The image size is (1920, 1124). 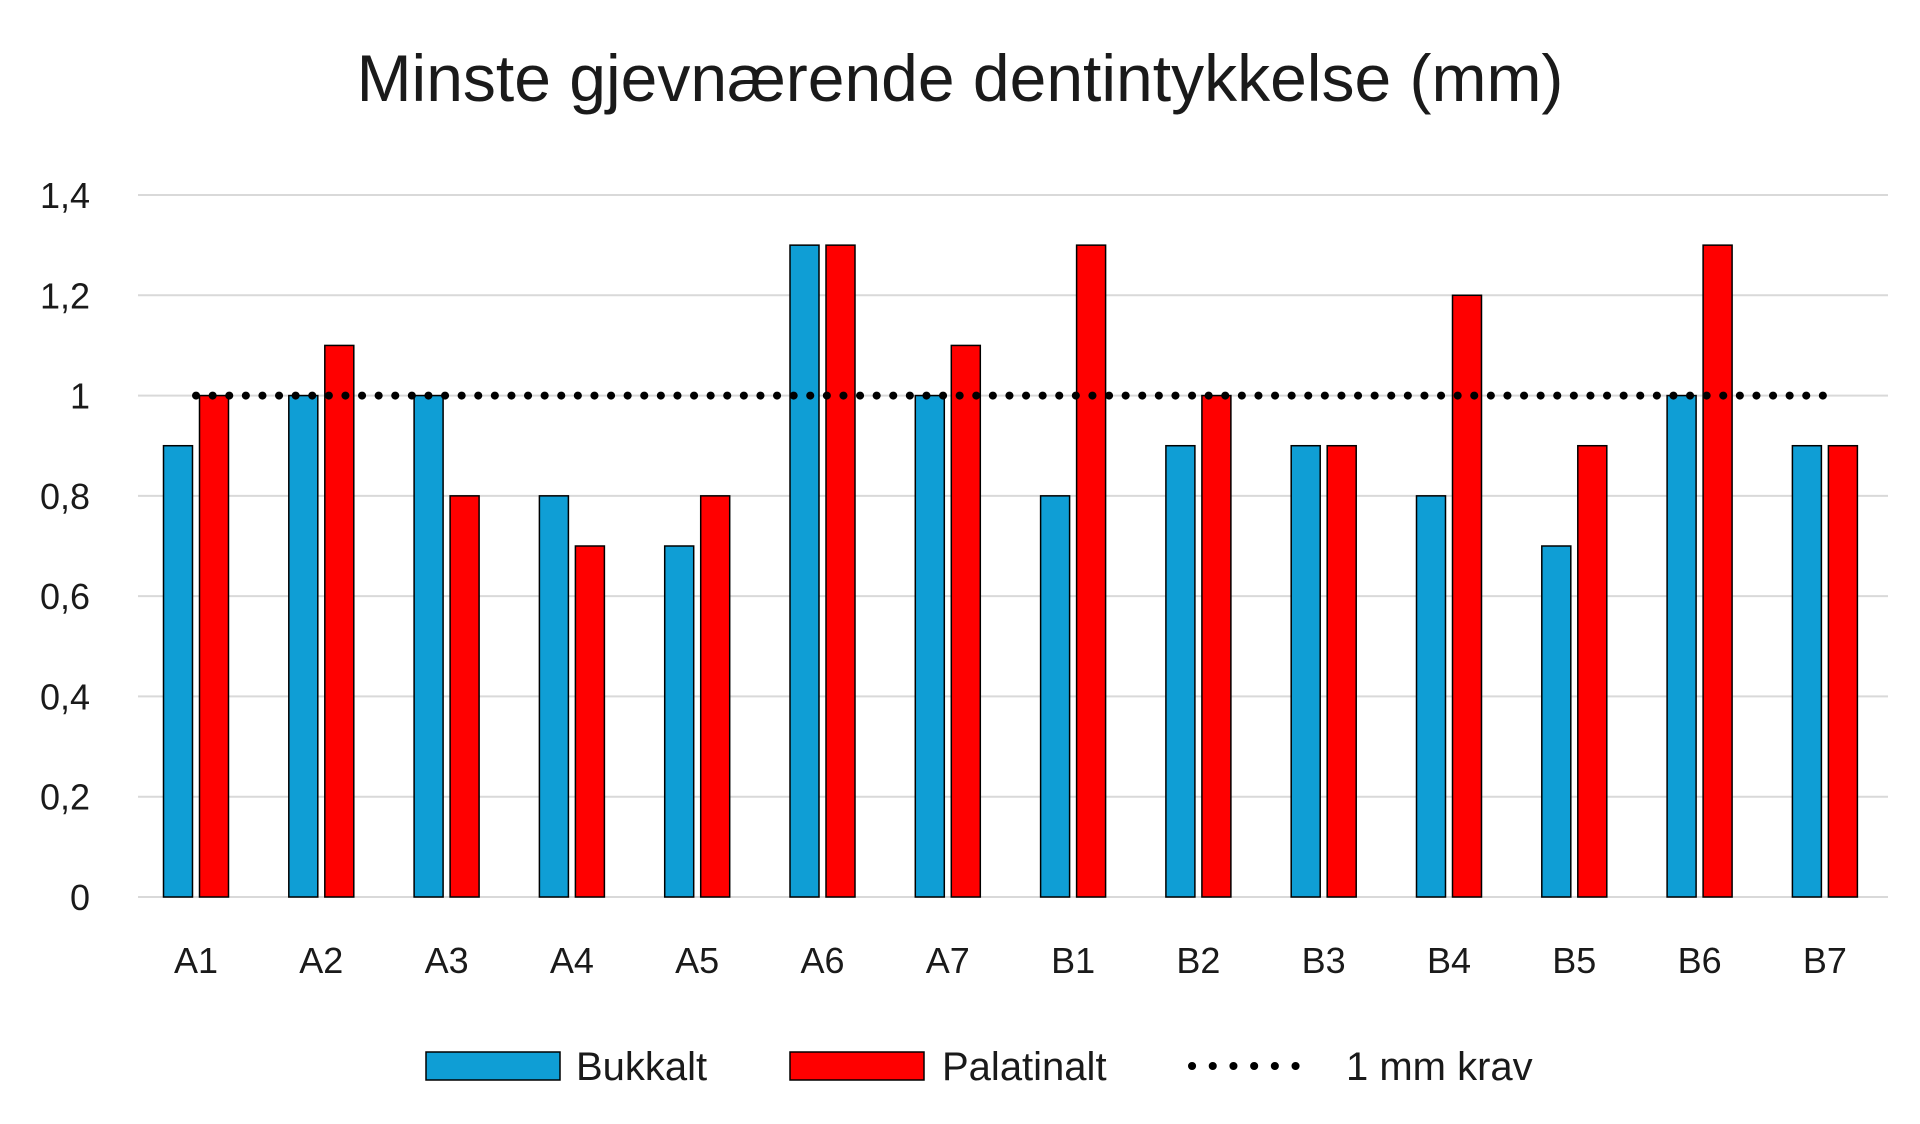 I want to click on bar-bukkalt-b2, so click(x=1180, y=671).